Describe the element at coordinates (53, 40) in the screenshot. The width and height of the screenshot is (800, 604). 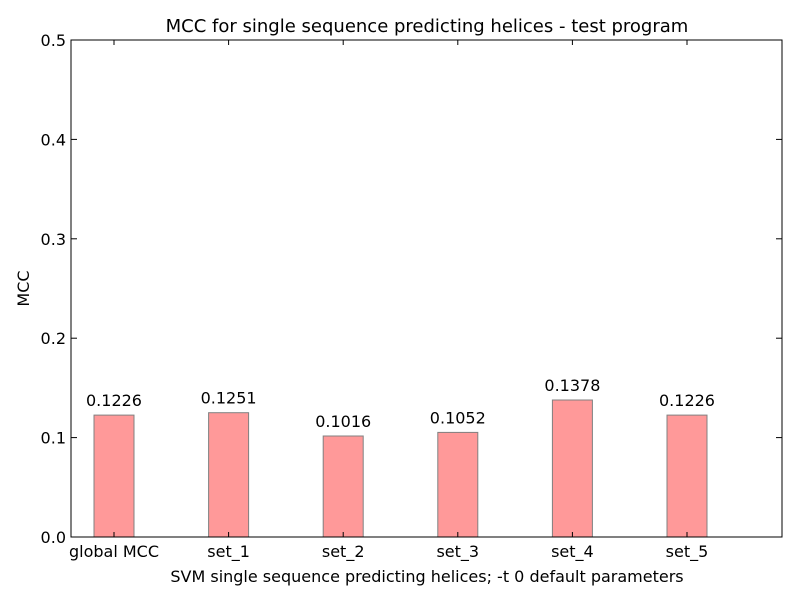
I see `y-tick-label: 0.5` at that location.